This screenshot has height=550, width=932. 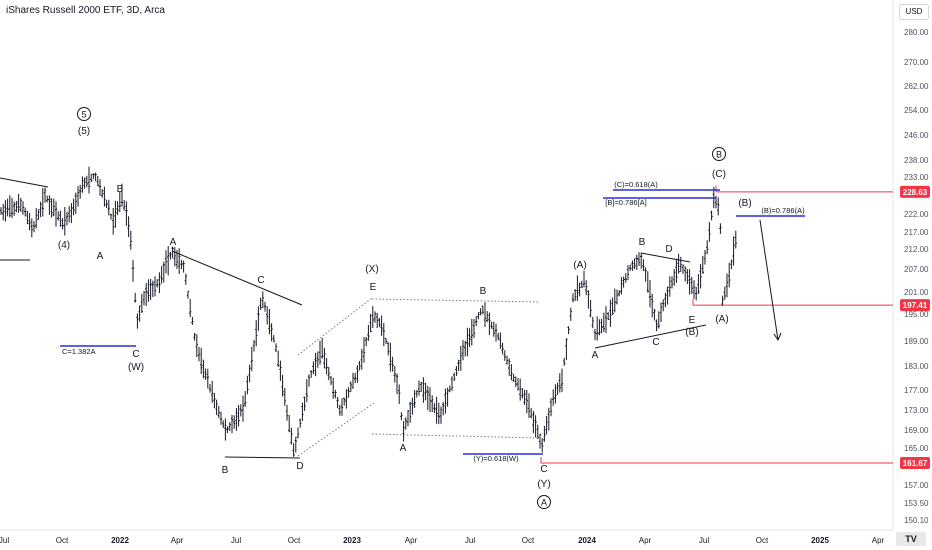 What do you see at coordinates (911, 539) in the screenshot?
I see `tradingview-logo: TV` at bounding box center [911, 539].